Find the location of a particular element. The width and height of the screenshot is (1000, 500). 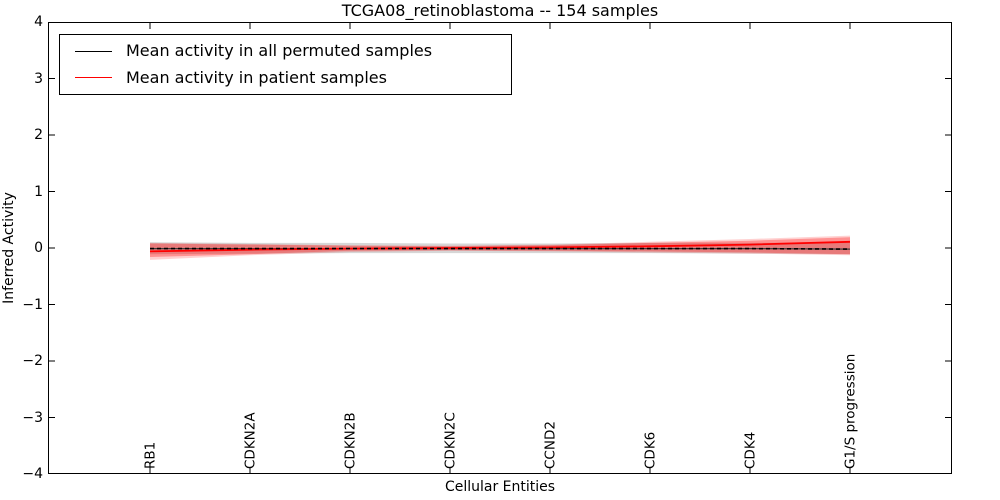

red-line-swatch-icon is located at coordinates (93, 78).